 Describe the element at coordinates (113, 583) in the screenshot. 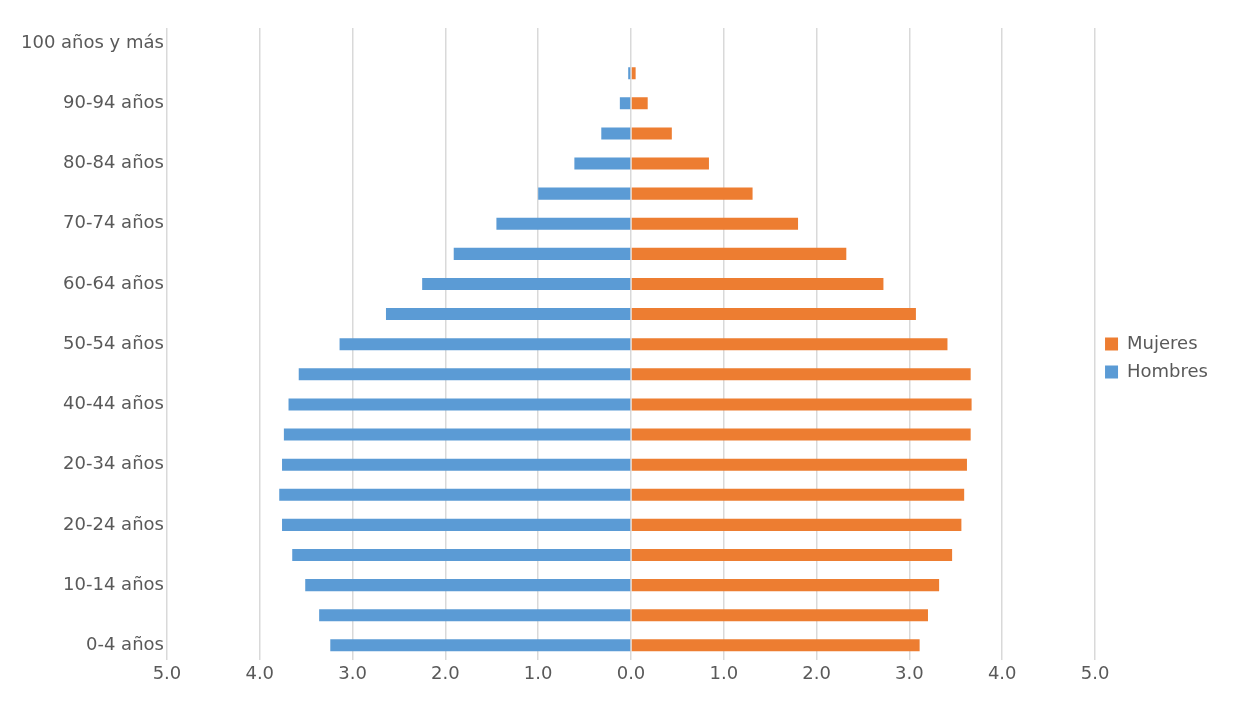

I see `y-tick-label: 10-14 años` at that location.